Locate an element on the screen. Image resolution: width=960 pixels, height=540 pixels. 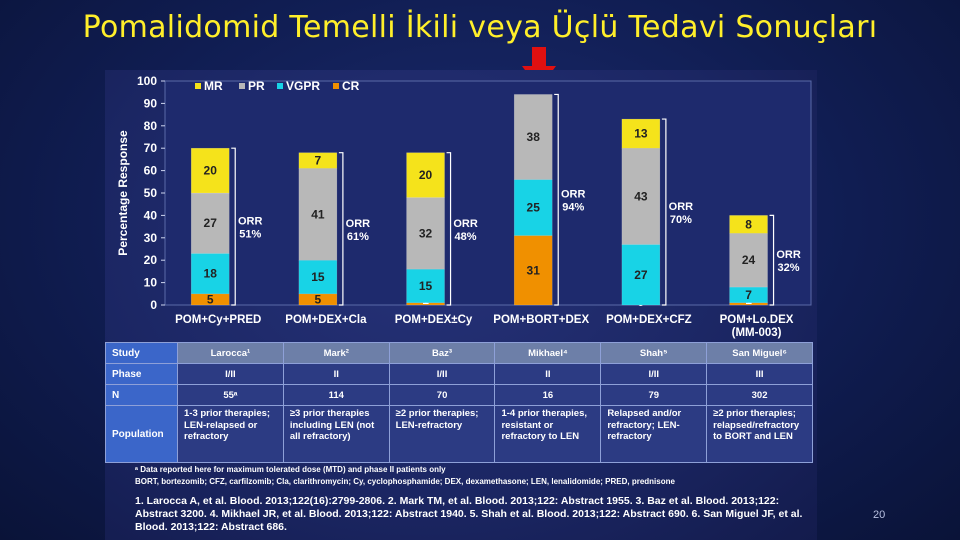
table-cell: Baz³ is located at coordinates (442, 353).